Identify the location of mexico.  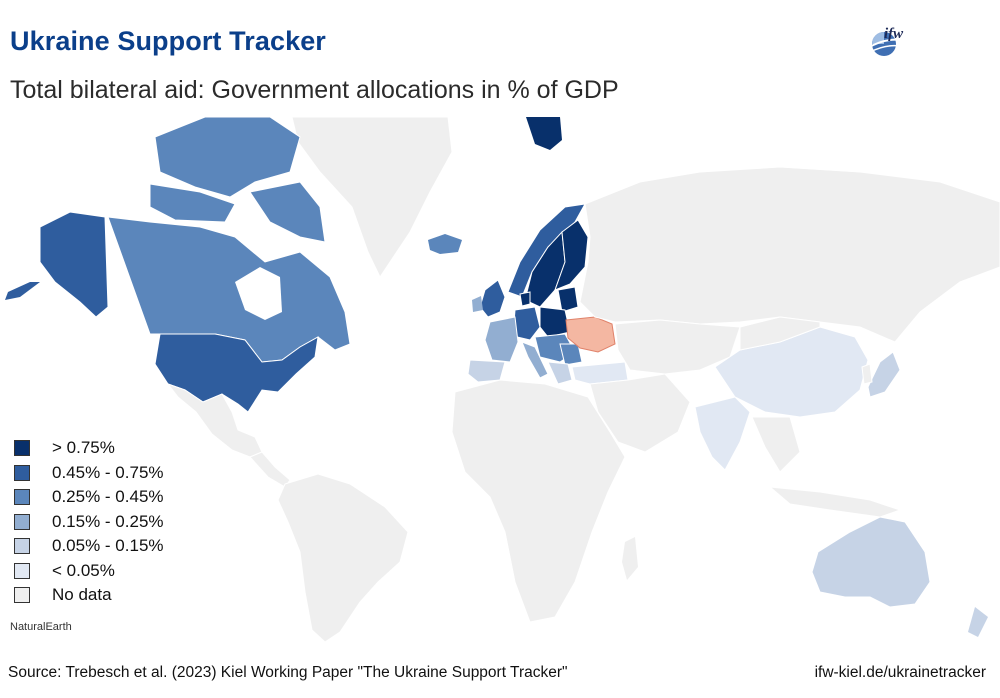
(214, 420).